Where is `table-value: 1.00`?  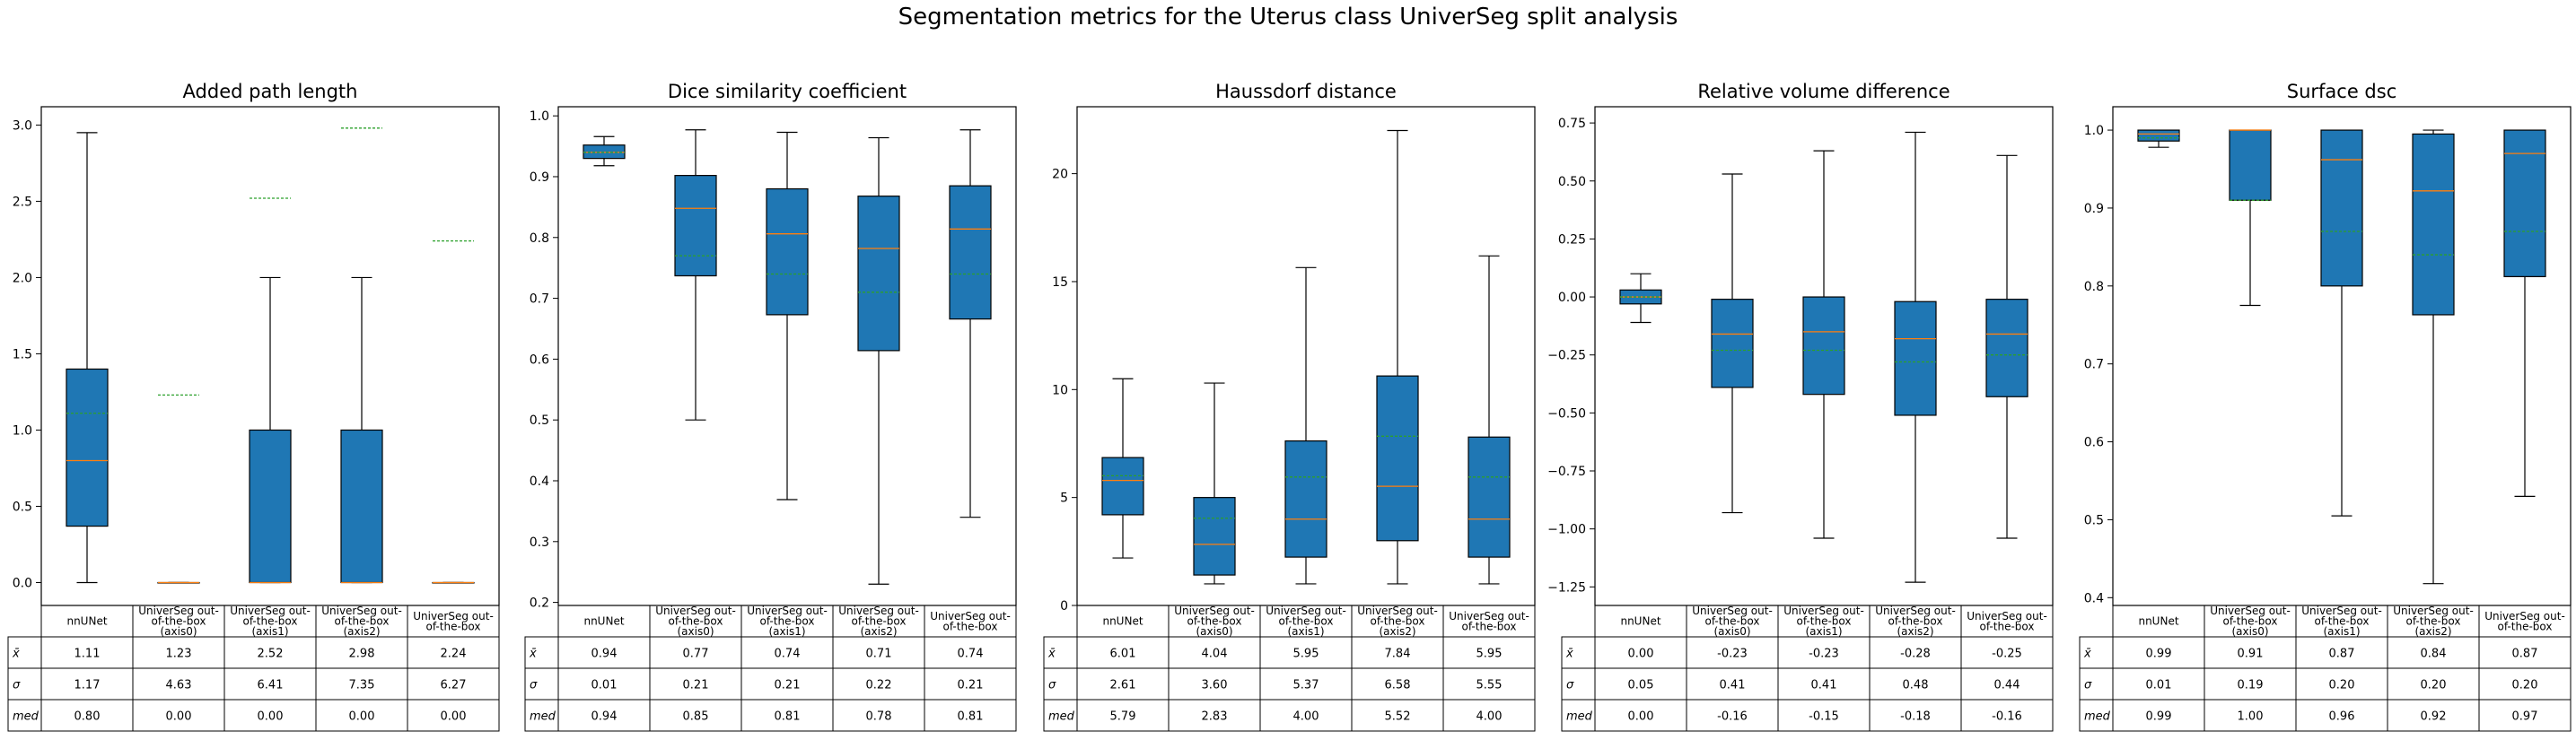
table-value: 1.00 is located at coordinates (2251, 717).